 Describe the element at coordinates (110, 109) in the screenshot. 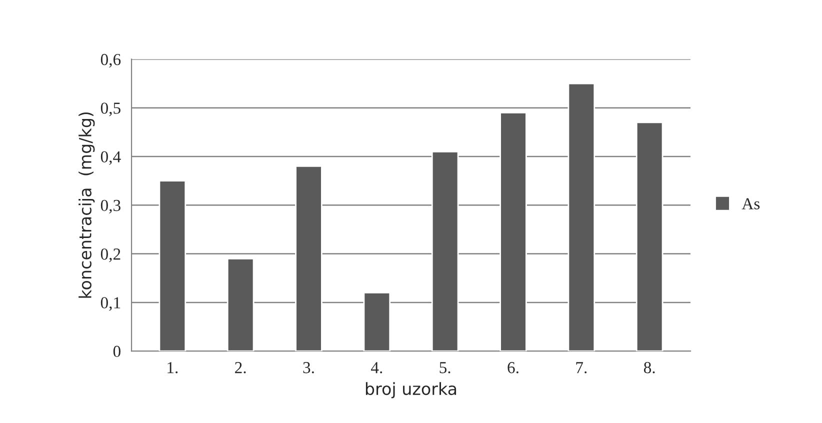

I see `y-tick-label: 0,5` at that location.